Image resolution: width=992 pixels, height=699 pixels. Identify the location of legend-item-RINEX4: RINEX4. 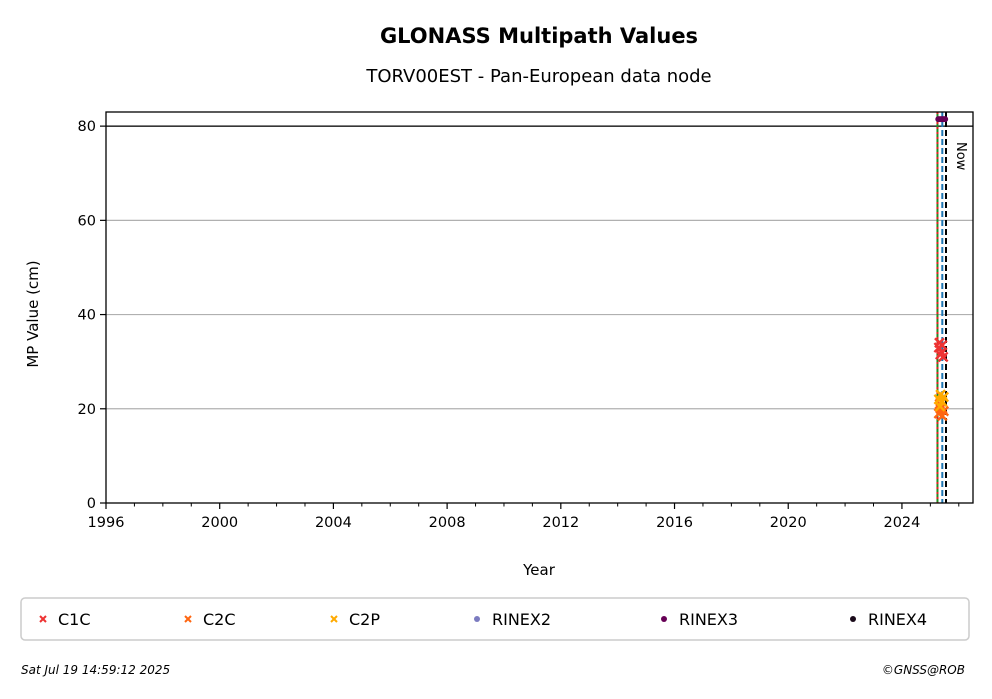
(888, 619).